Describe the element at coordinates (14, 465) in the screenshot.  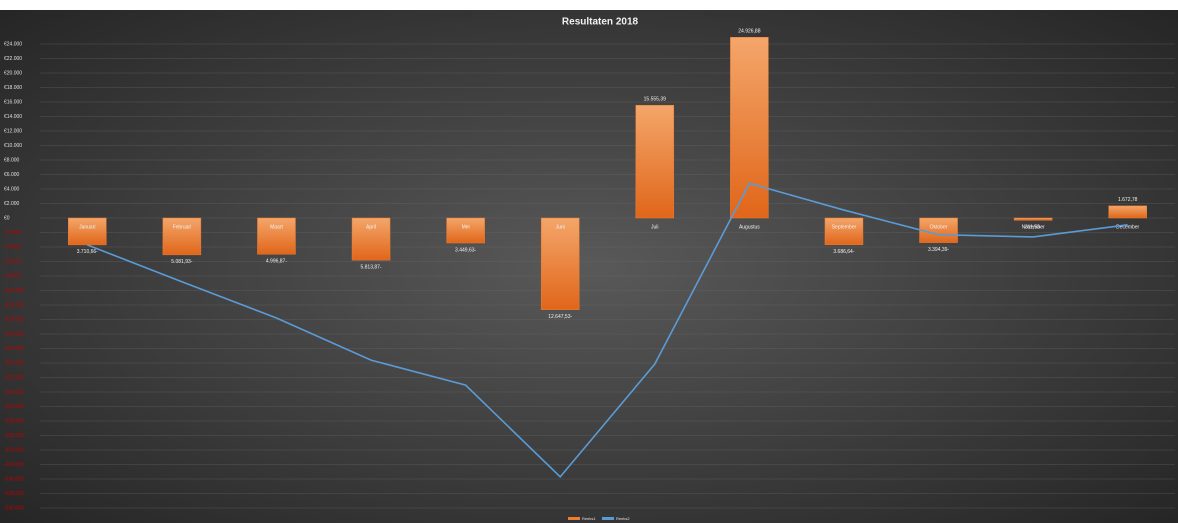
I see `y-tick-label: -€34.000` at that location.